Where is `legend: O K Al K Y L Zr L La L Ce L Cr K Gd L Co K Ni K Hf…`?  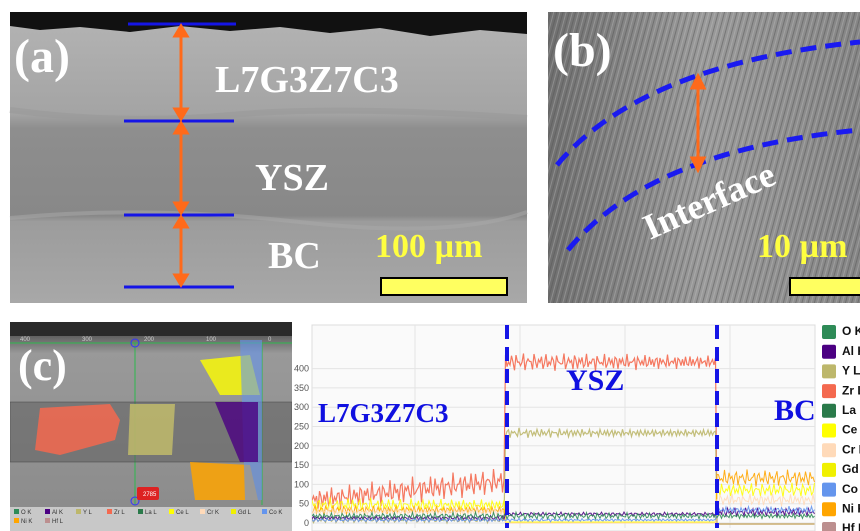 legend: O K Al K Y L Zr L La L Ce L Cr K Gd L Co K Ni K Hf… is located at coordinates (841, 427).